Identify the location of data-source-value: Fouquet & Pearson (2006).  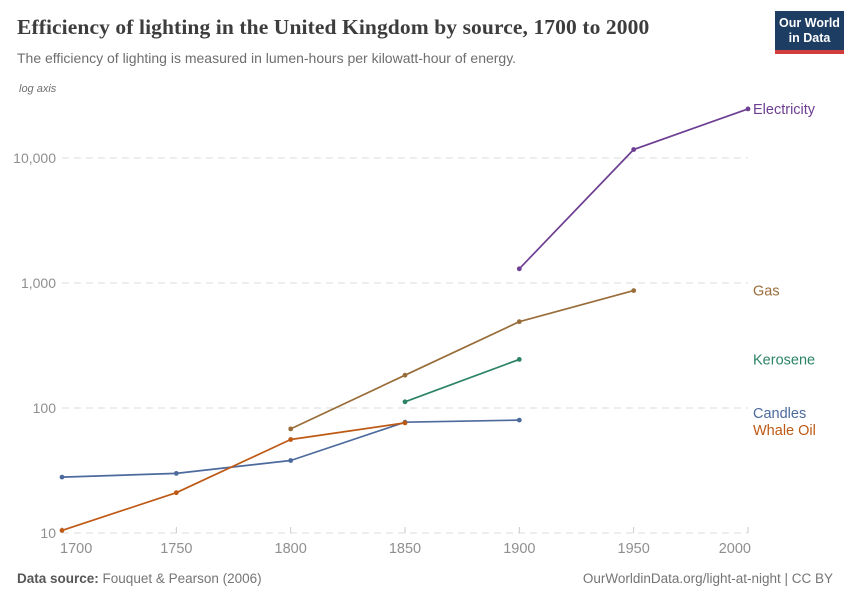
(182, 578).